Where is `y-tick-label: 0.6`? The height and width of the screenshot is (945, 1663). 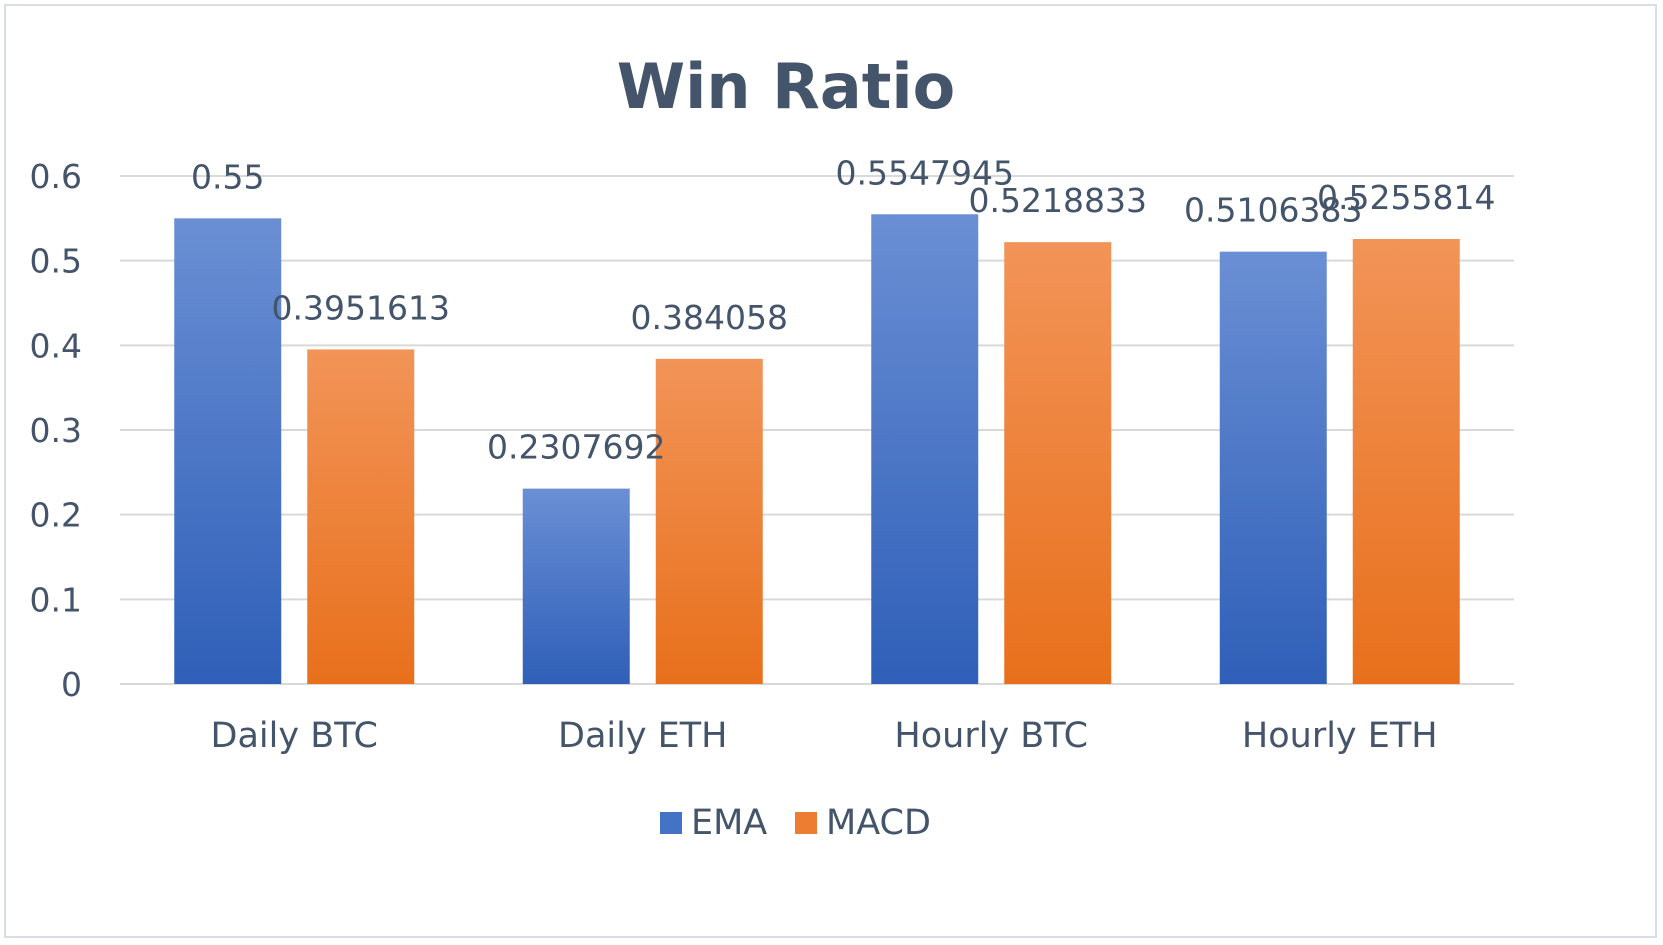 y-tick-label: 0.6 is located at coordinates (56, 176).